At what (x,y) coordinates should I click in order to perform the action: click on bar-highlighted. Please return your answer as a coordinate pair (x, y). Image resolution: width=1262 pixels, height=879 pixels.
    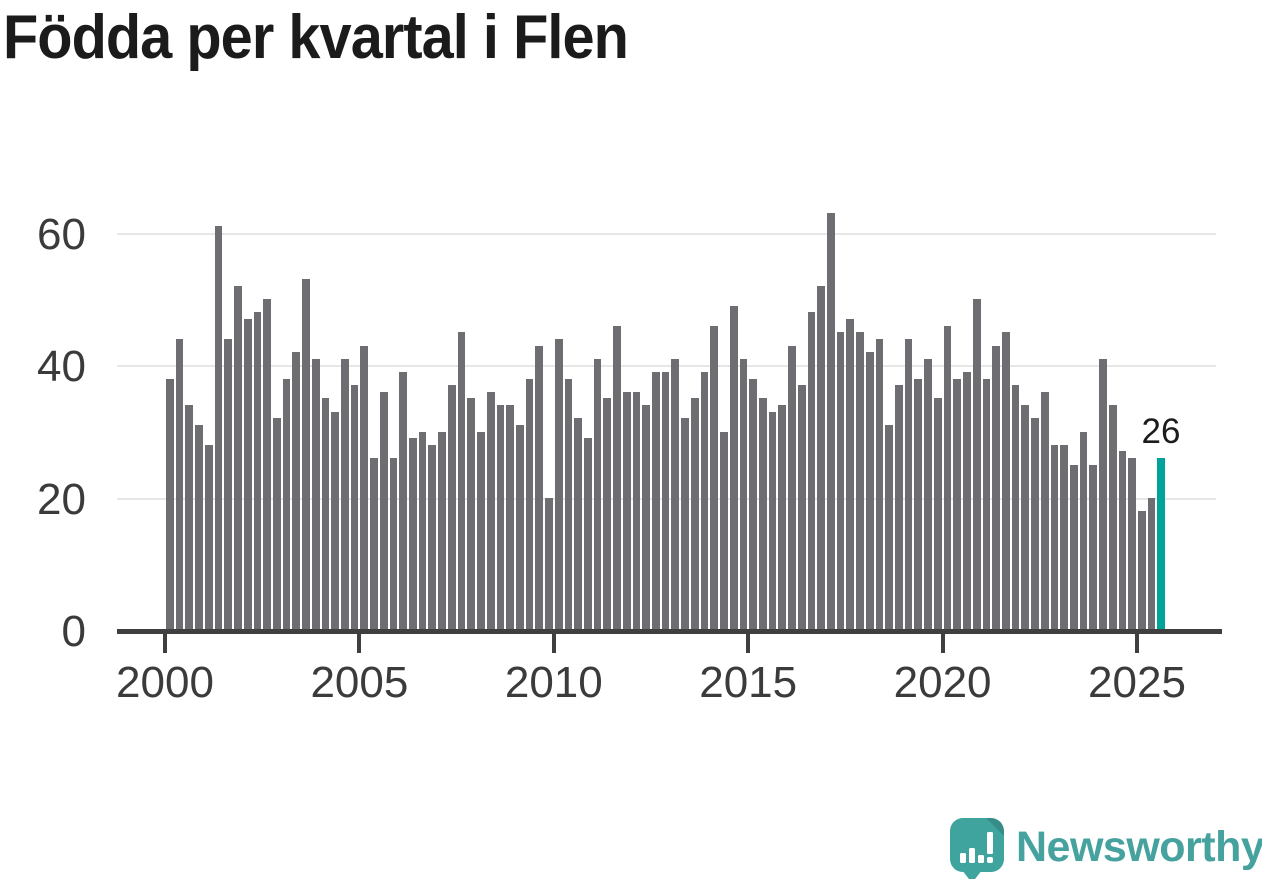
    Looking at the image, I should click on (1161, 544).